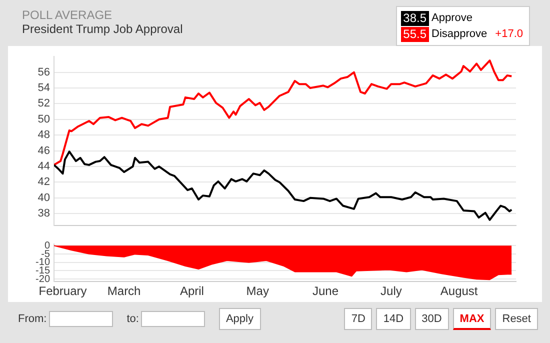 This screenshot has width=550, height=343. Describe the element at coordinates (43, 279) in the screenshot. I see `y-tick-label: -20` at that location.